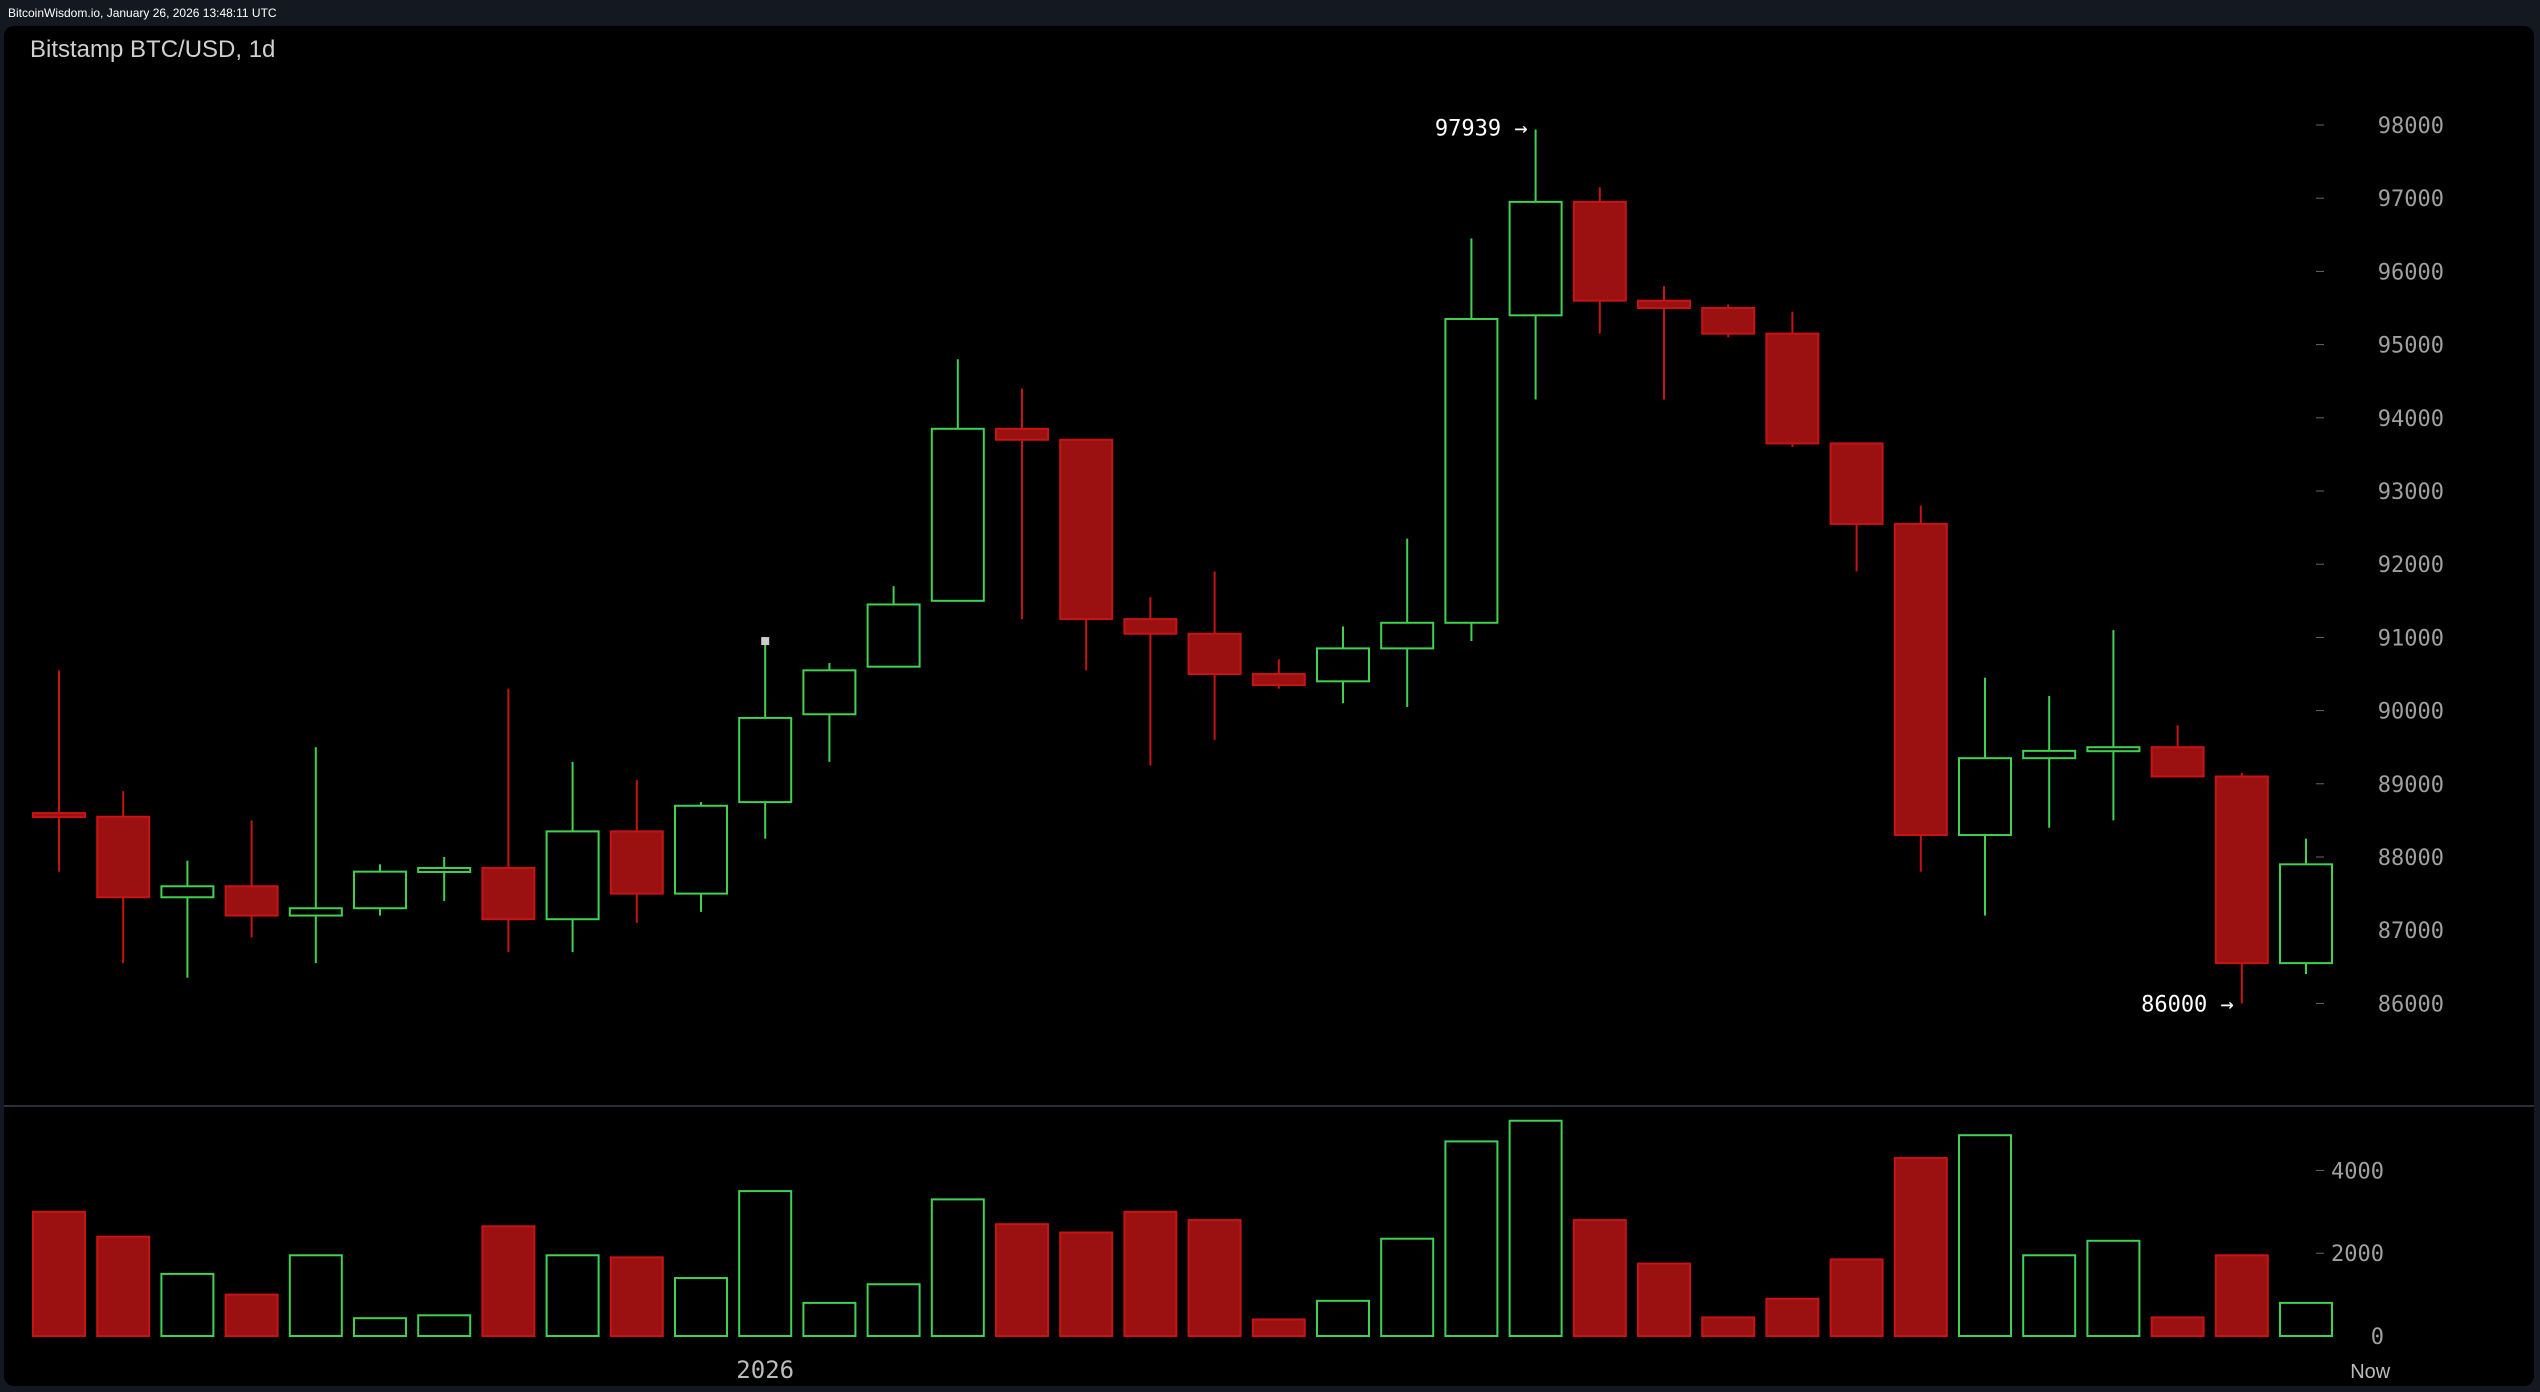 The height and width of the screenshot is (1392, 2540). Describe the element at coordinates (1481, 128) in the screenshot. I see `high-price-annotation: 97939 →` at that location.